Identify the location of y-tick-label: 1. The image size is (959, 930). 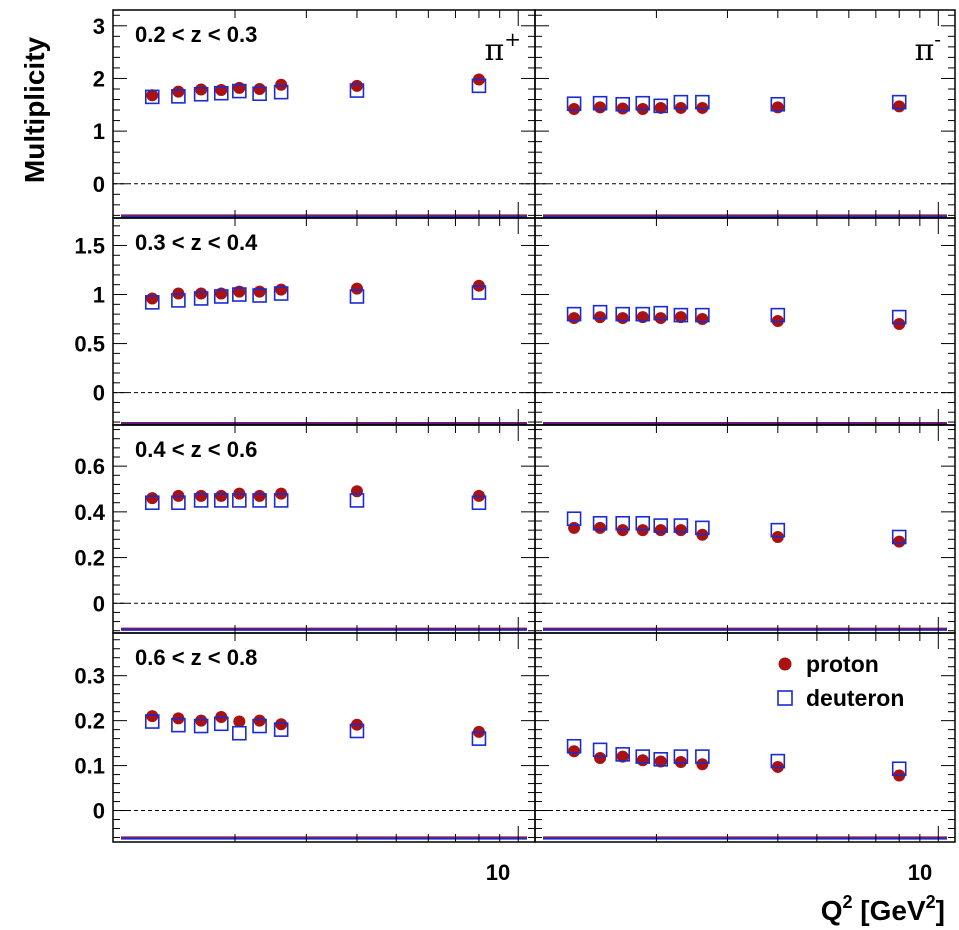
(99, 295).